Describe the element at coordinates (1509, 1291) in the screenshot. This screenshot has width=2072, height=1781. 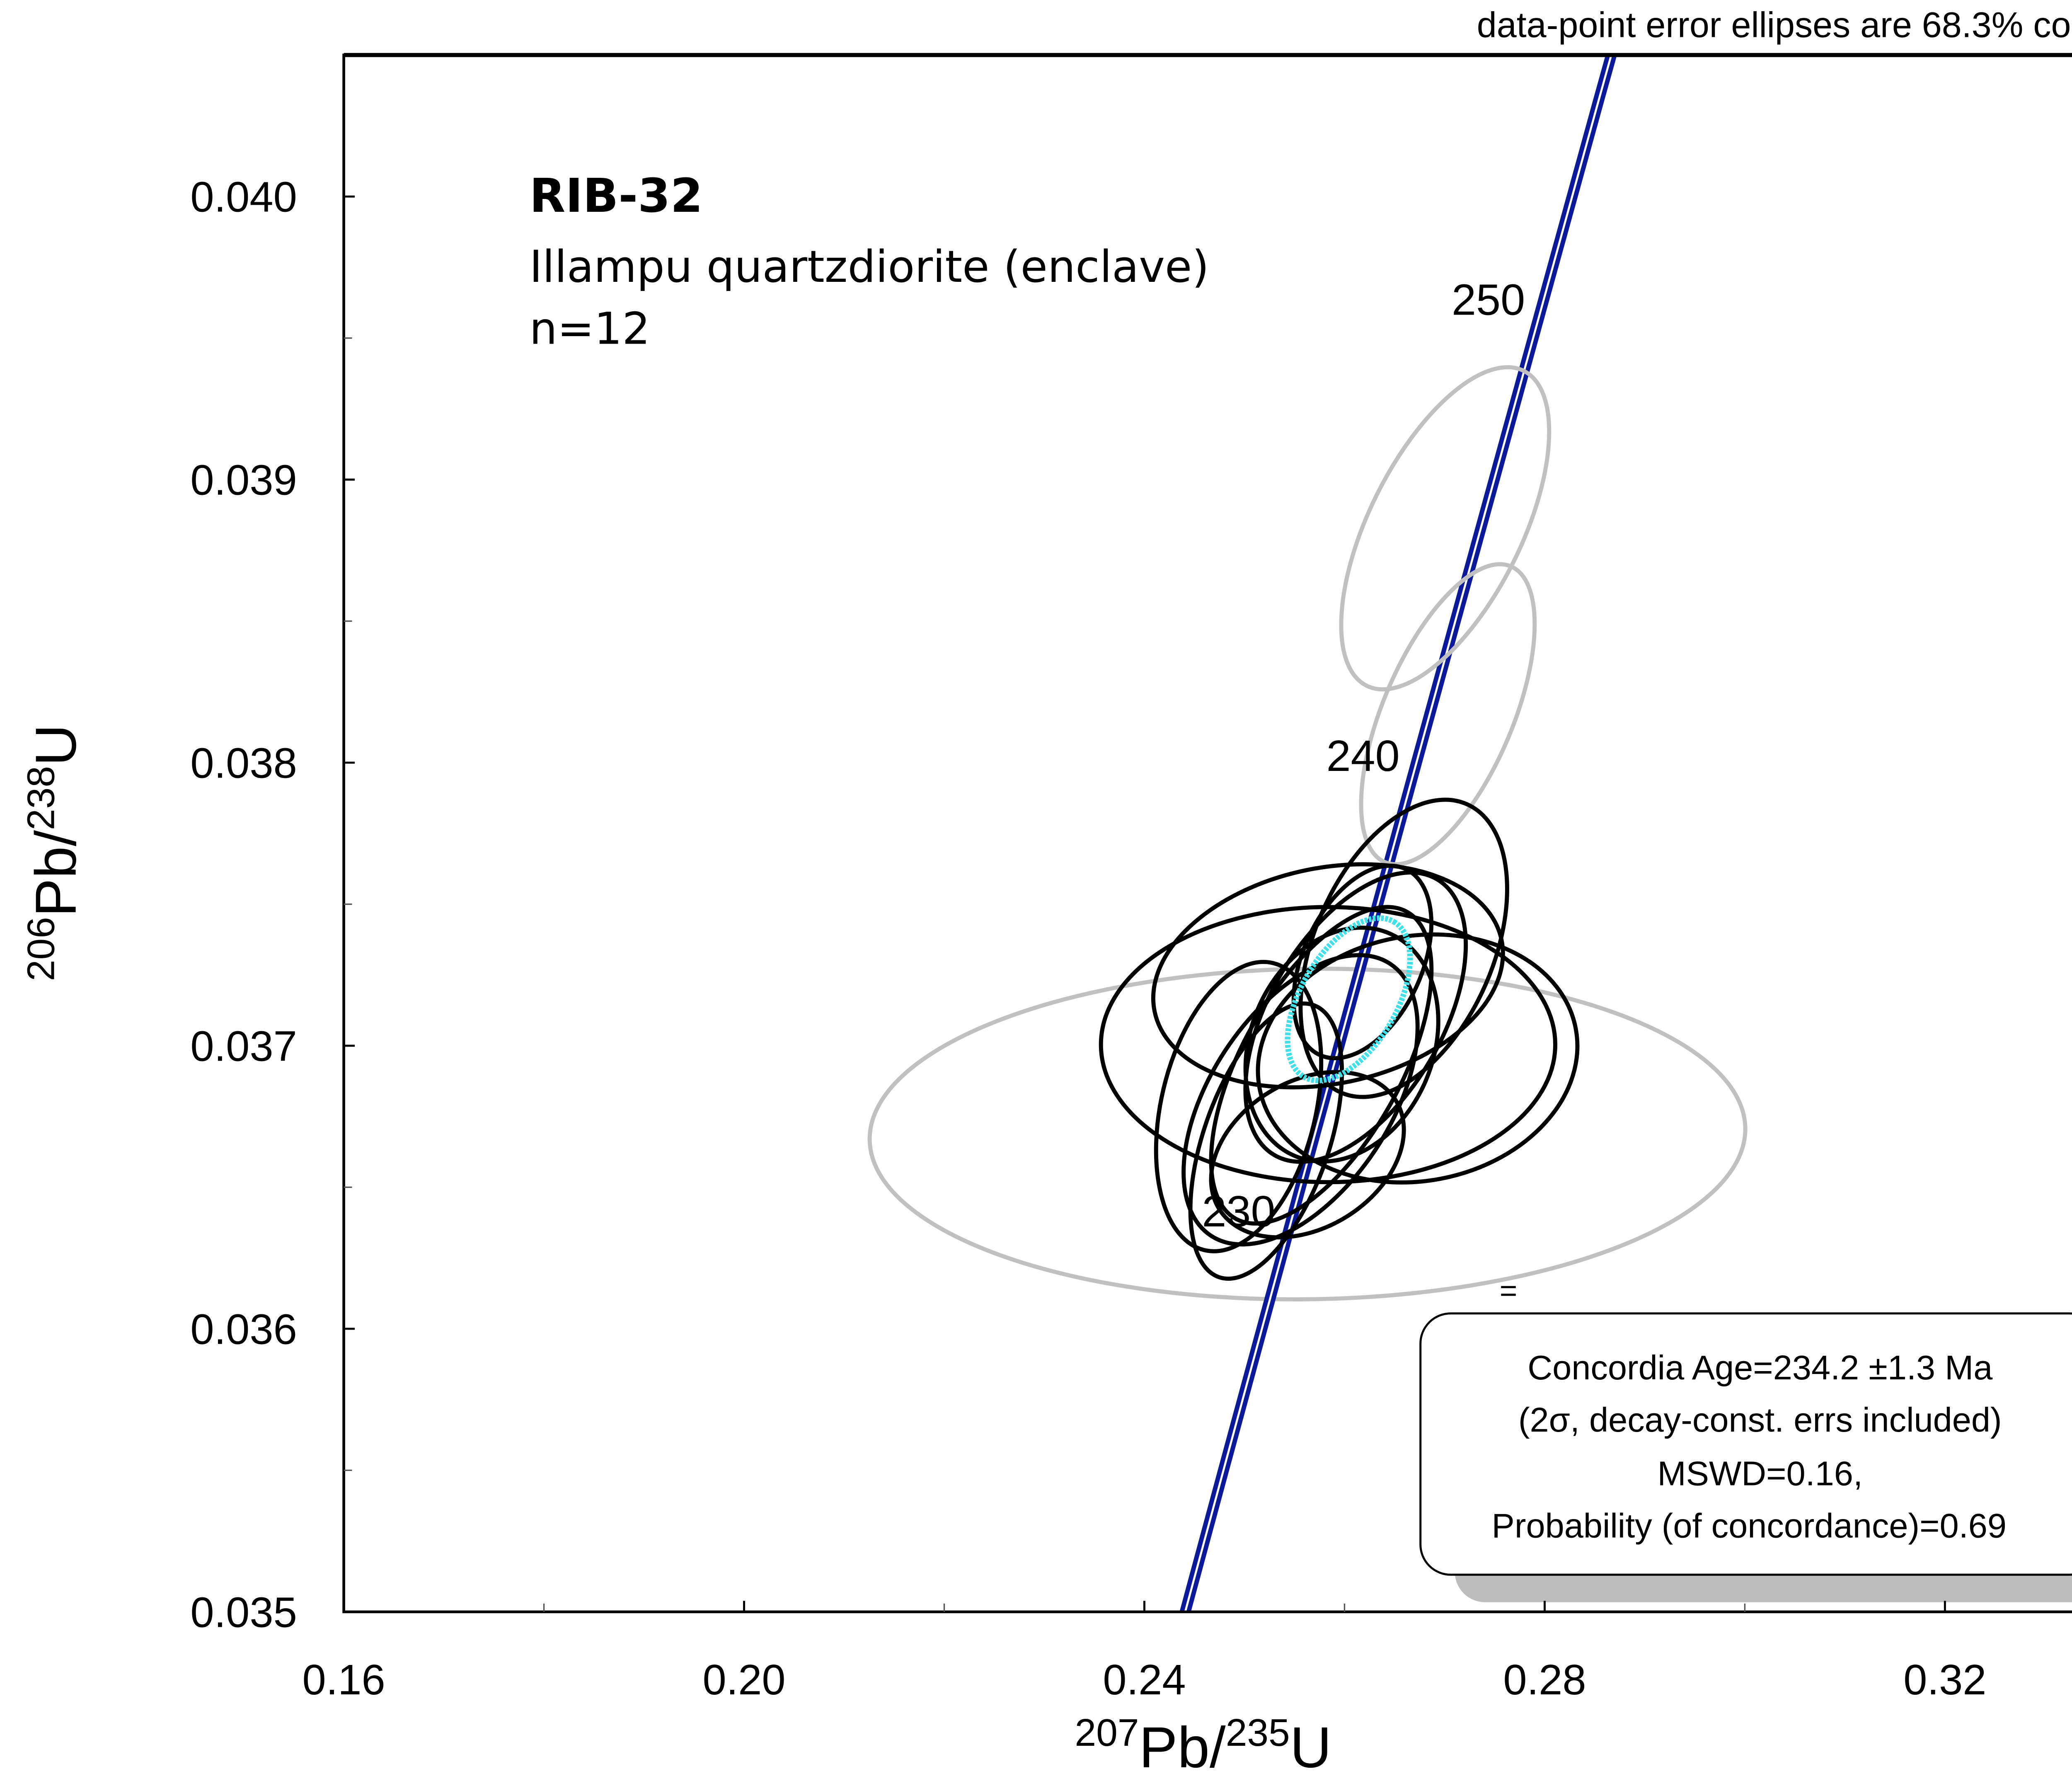
I see `marker-note: =` at that location.